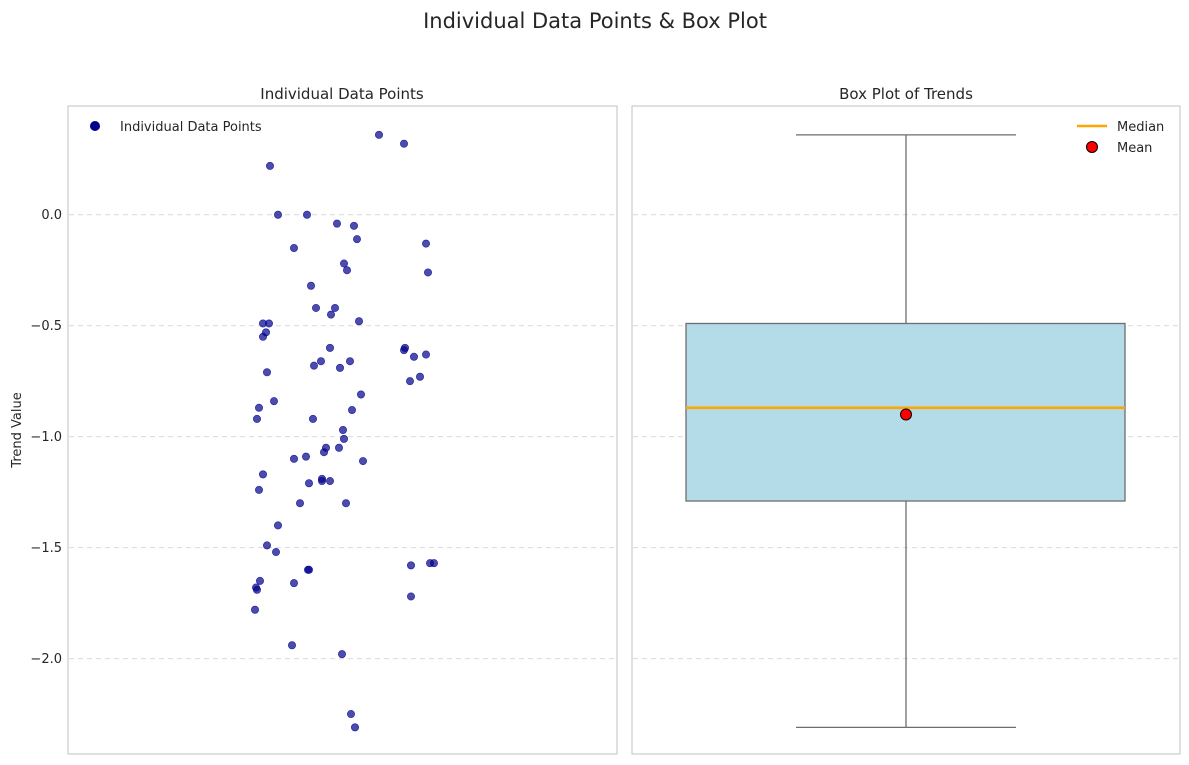  What do you see at coordinates (906, 94) in the screenshot?
I see `boxplot-panel-title: Box Plot of Trends` at bounding box center [906, 94].